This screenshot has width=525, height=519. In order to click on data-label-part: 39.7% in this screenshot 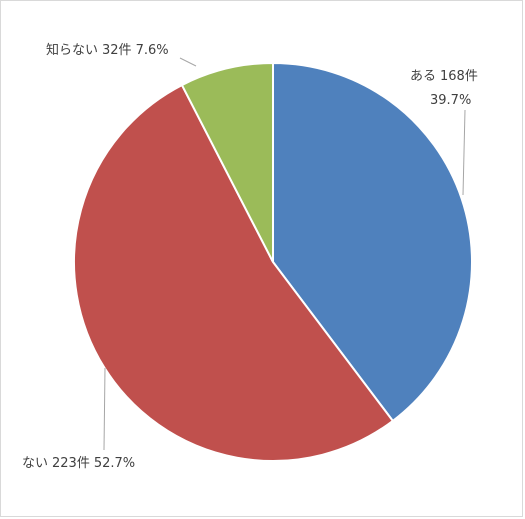, I will do `click(450, 100)`.